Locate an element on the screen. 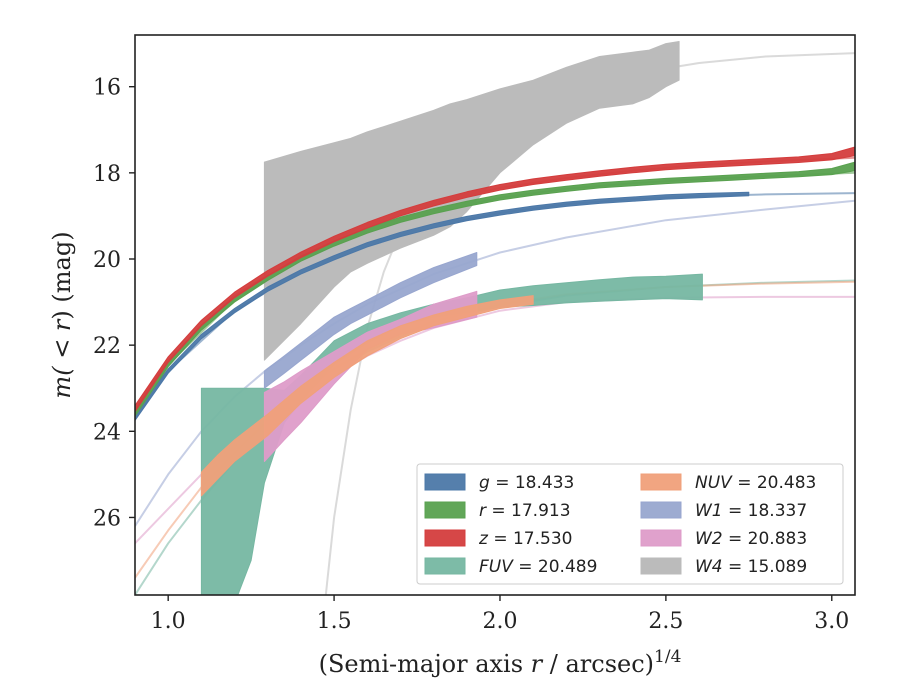  legend-label-z: z = 17.530 is located at coordinates (525, 539).